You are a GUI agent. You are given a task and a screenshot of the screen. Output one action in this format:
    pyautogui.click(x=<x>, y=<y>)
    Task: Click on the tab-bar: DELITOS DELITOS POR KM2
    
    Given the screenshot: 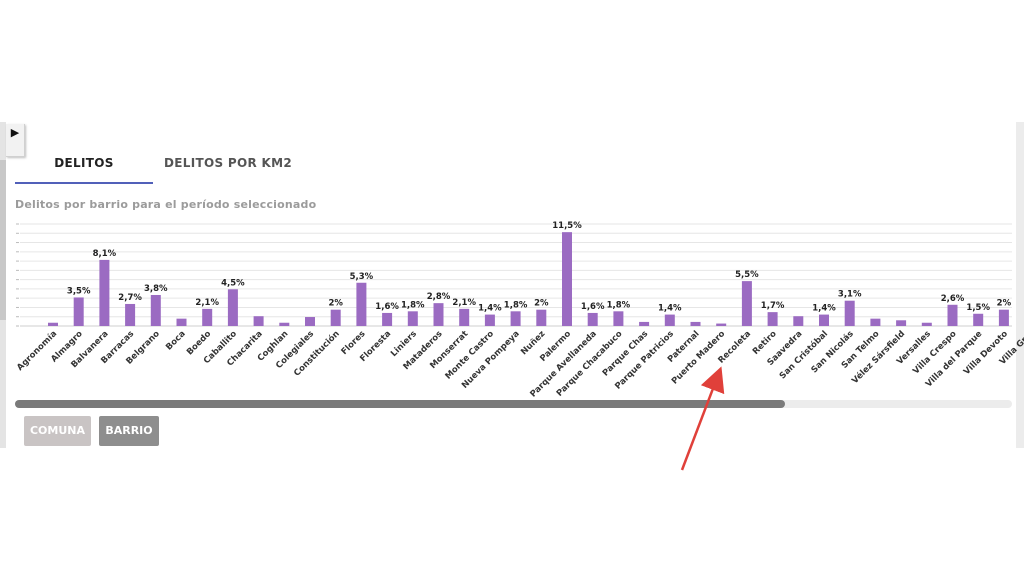 What is the action you would take?
    pyautogui.click(x=175, y=167)
    